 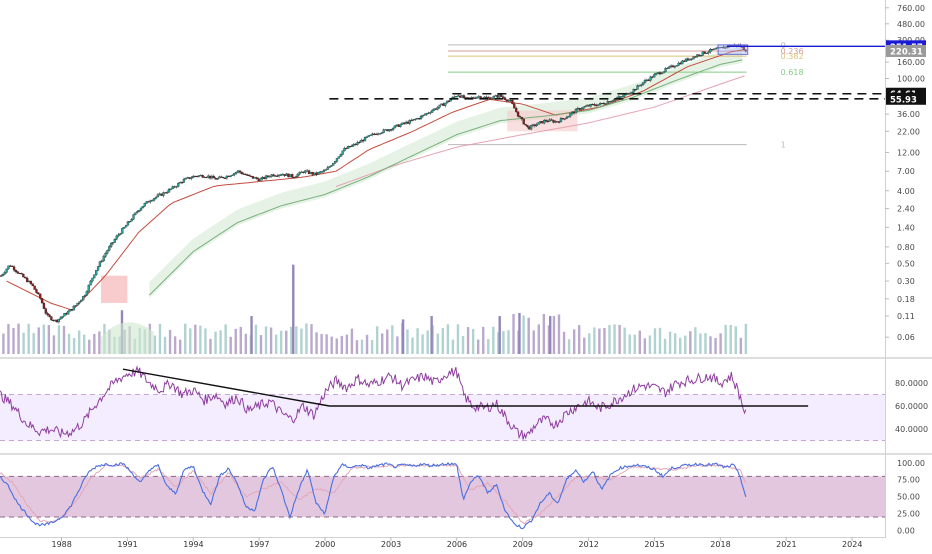 I want to click on stoch-k-line, so click(x=373, y=495).